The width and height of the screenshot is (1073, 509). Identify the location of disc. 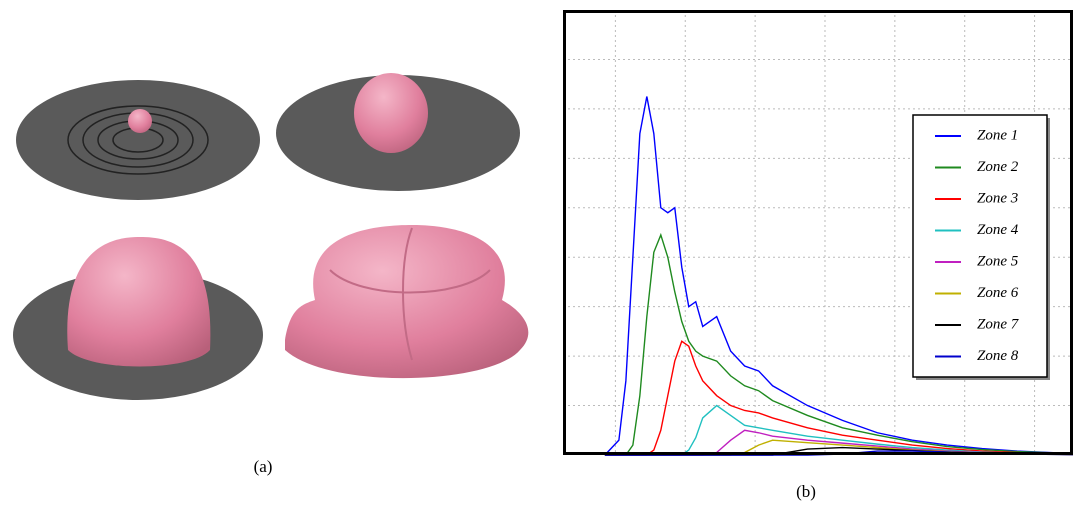
(138, 140).